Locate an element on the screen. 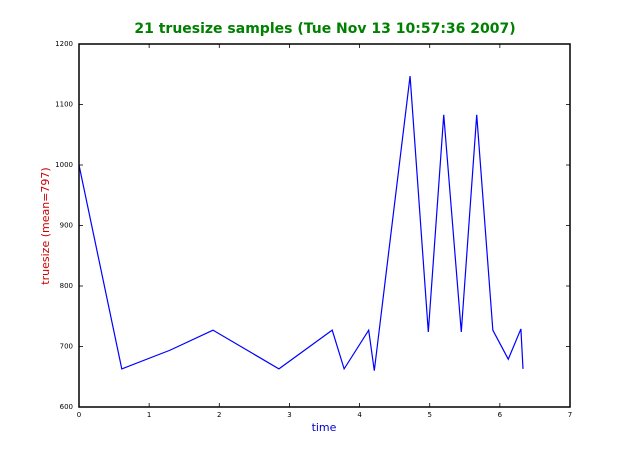 The width and height of the screenshot is (633, 453). y-tick-label: 900 is located at coordinates (66, 226).